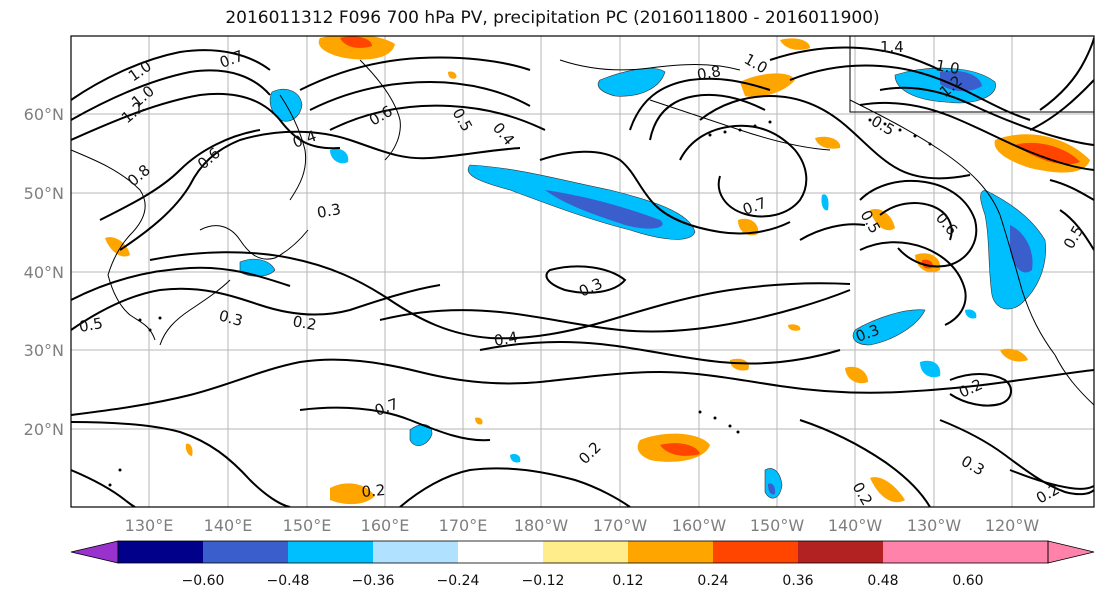  What do you see at coordinates (889, 327) in the screenshot?
I see `precip-neg-east-pac` at bounding box center [889, 327].